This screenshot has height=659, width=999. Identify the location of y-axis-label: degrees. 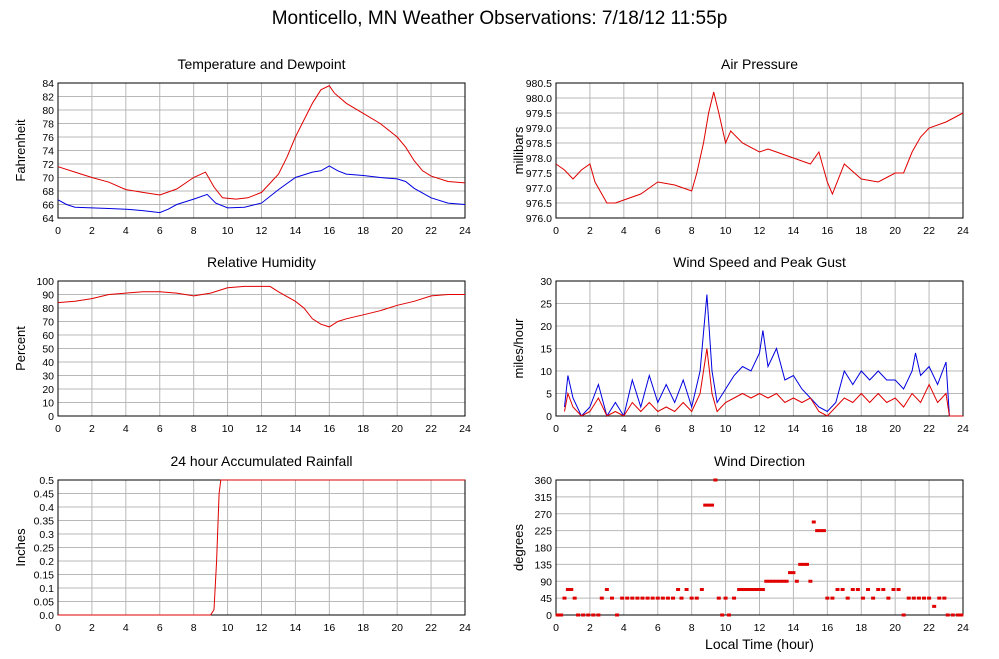
(518, 547).